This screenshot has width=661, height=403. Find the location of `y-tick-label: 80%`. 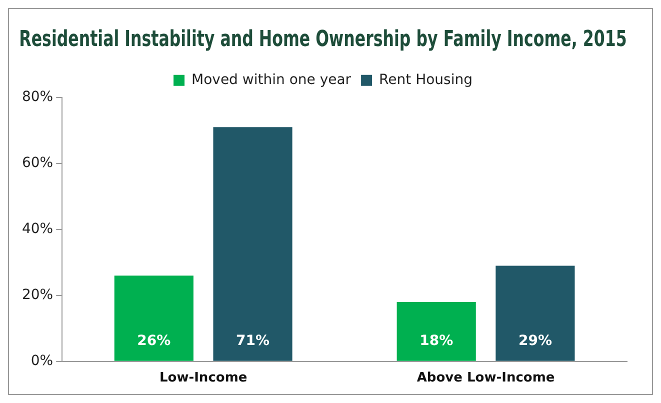

y-tick-label: 80% is located at coordinates (38, 97).